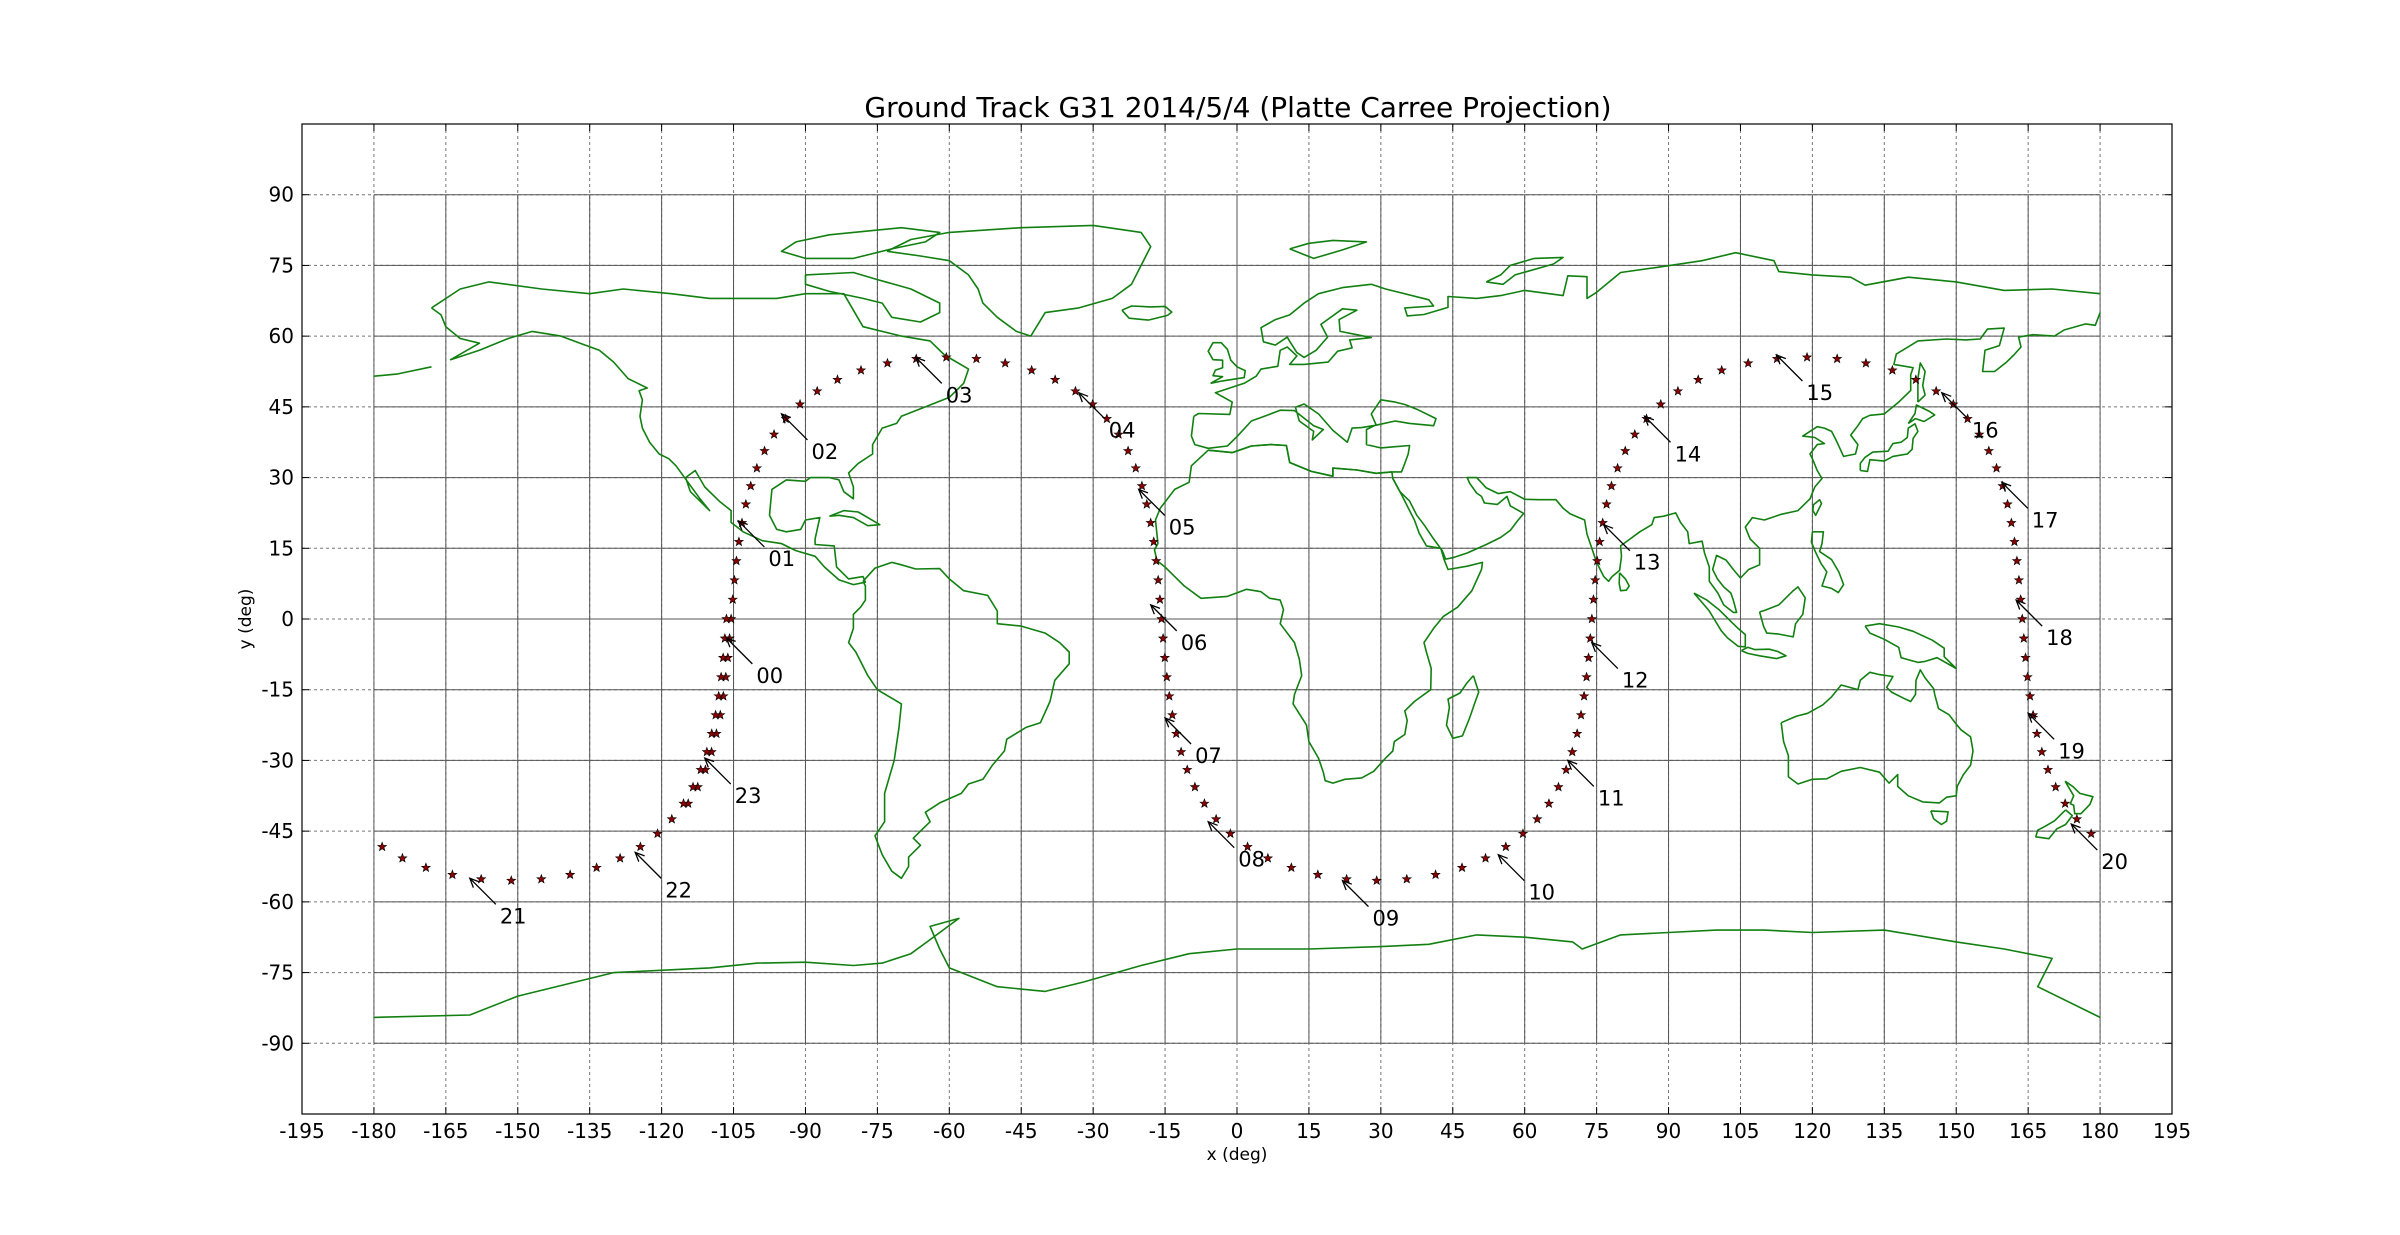 Image resolution: width=2400 pixels, height=1235 pixels. I want to click on x-tick-label: -15, so click(1165, 1131).